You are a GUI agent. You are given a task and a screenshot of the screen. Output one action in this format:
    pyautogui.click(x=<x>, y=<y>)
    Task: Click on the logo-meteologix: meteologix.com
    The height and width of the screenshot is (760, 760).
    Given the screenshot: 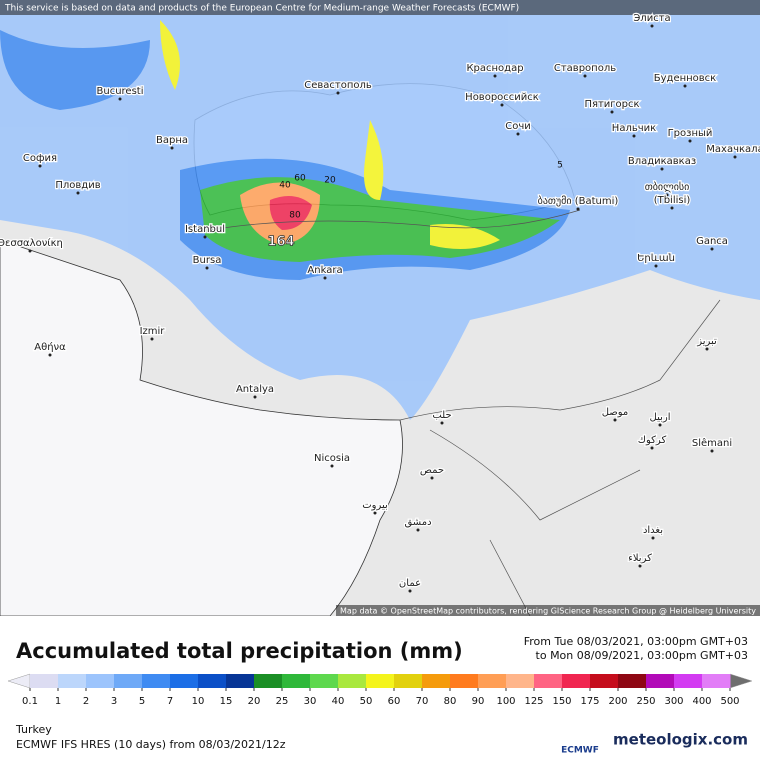 What is the action you would take?
    pyautogui.click(x=680, y=740)
    